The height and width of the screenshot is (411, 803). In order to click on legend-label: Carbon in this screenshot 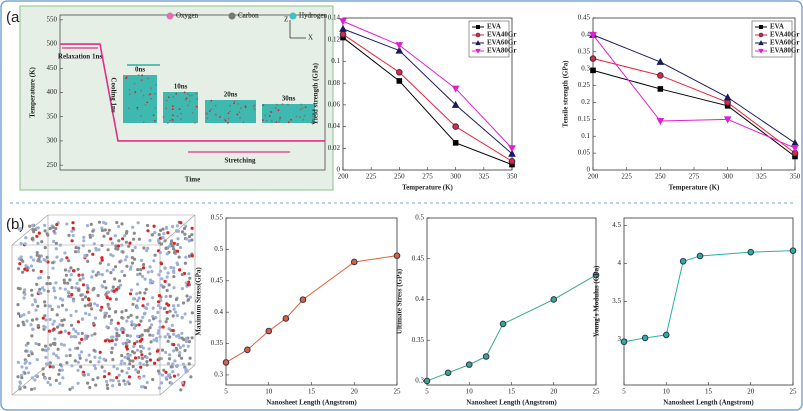, I will do `click(248, 16)`.